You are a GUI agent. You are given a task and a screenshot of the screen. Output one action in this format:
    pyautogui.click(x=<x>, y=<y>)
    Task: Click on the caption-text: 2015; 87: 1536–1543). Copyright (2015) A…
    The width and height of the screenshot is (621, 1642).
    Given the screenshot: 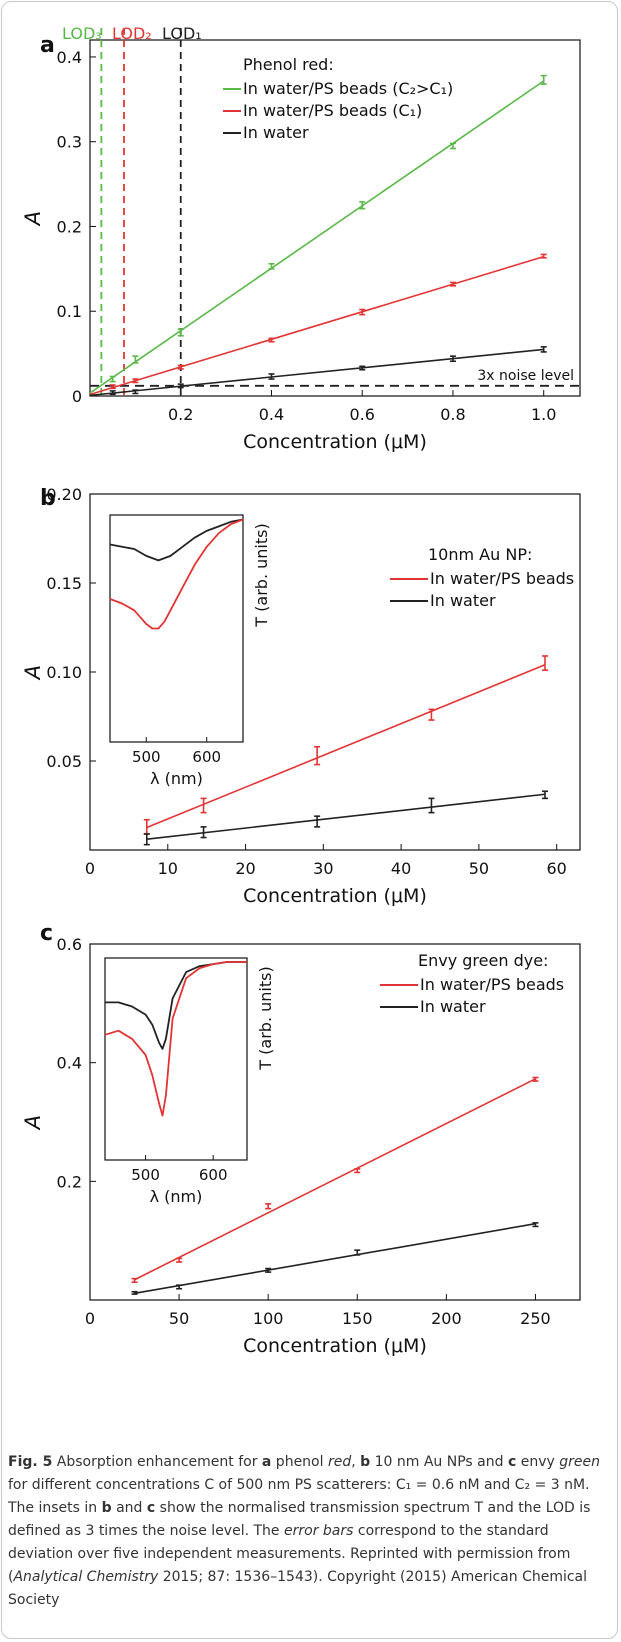 What is the action you would take?
    pyautogui.click(x=298, y=1588)
    